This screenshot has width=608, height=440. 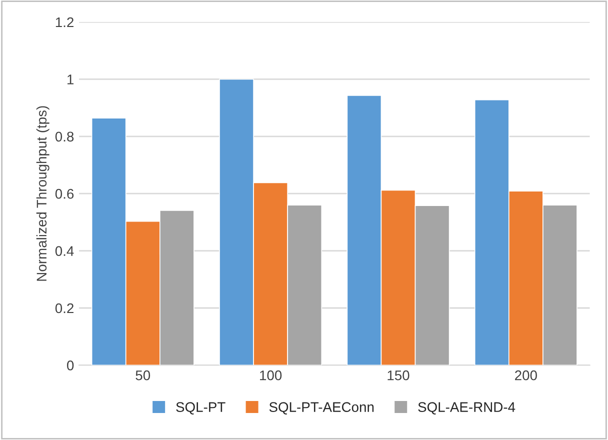 What do you see at coordinates (64, 137) in the screenshot?
I see `y-tick-label: 0.8` at bounding box center [64, 137].